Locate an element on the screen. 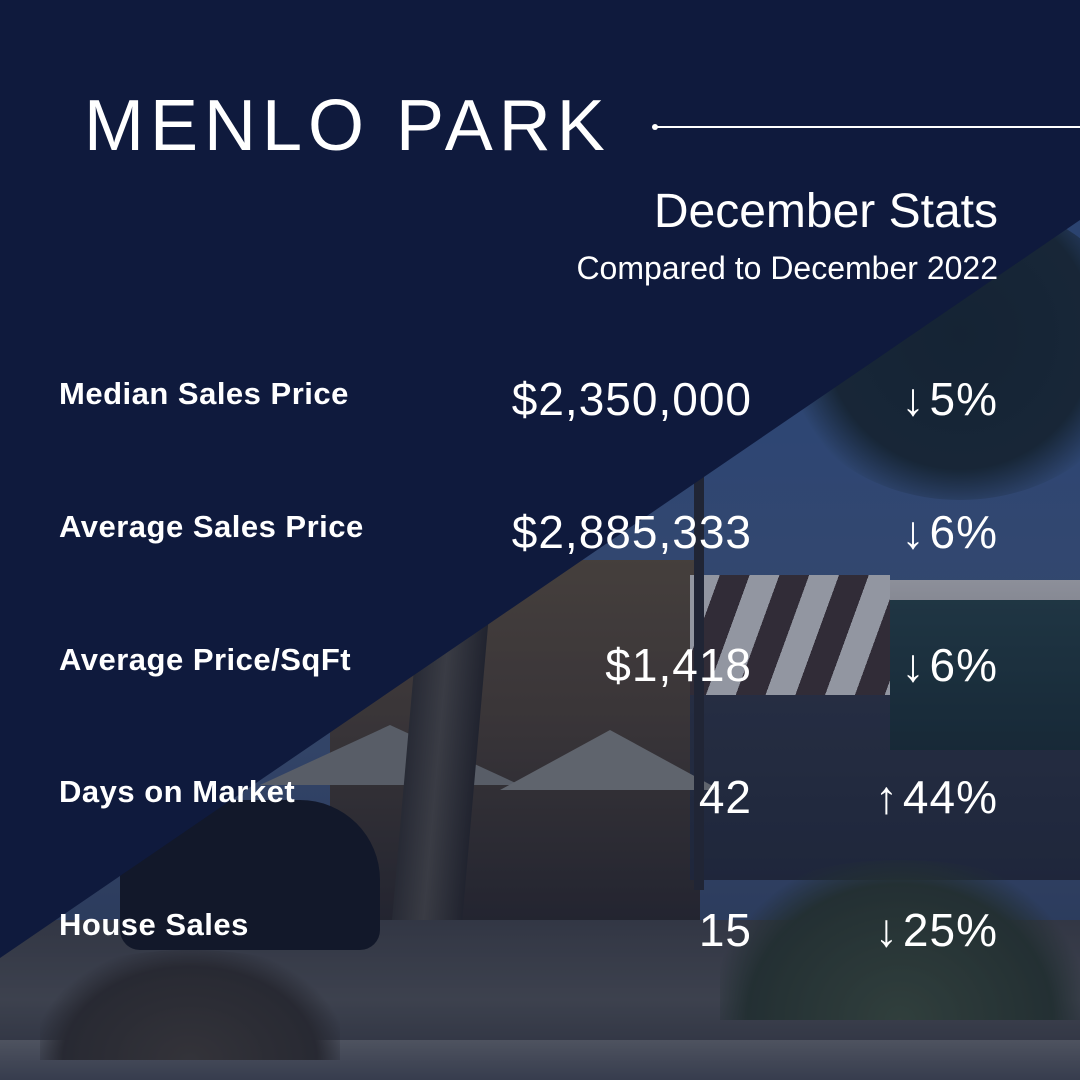 This screenshot has height=1080, width=1080. title-divider-line is located at coordinates (867, 127).